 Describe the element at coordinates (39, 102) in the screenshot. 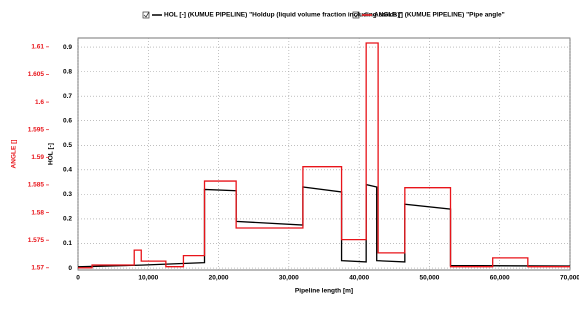

I see `y-tick-label: 1.6` at that location.